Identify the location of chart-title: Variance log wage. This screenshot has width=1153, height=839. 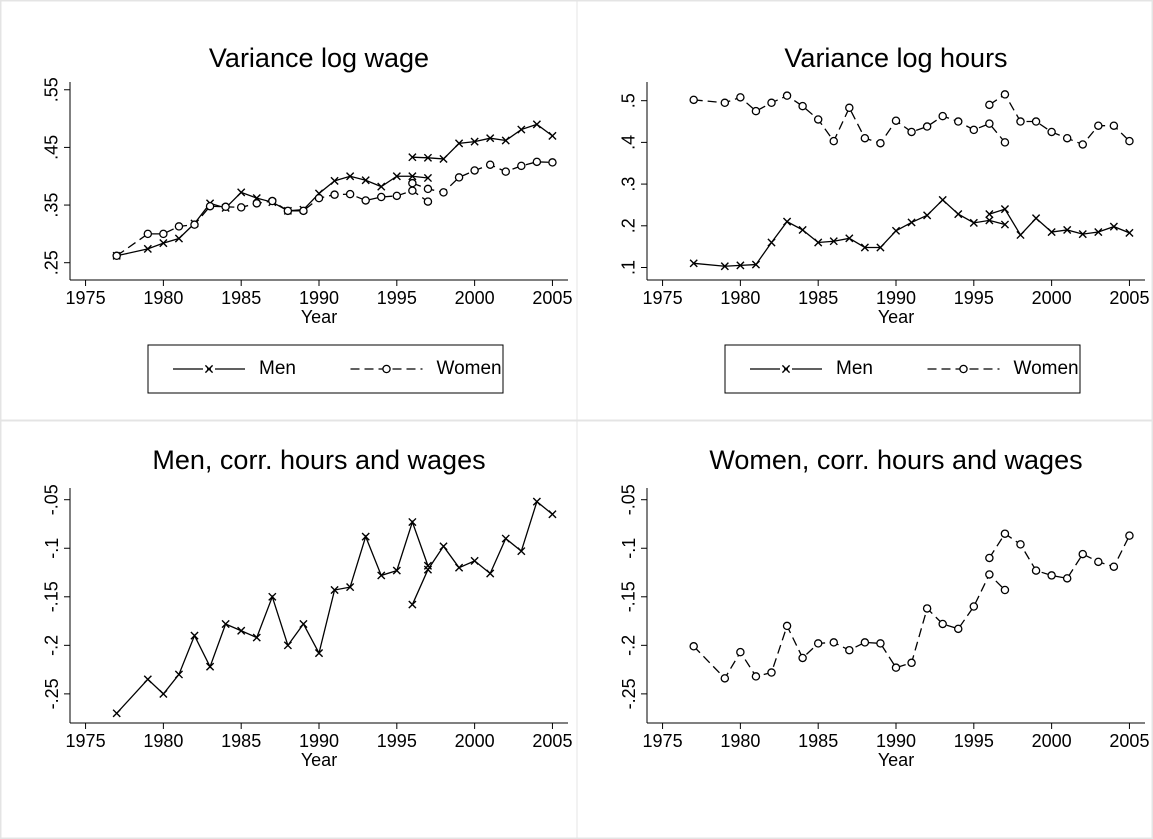
(319, 58).